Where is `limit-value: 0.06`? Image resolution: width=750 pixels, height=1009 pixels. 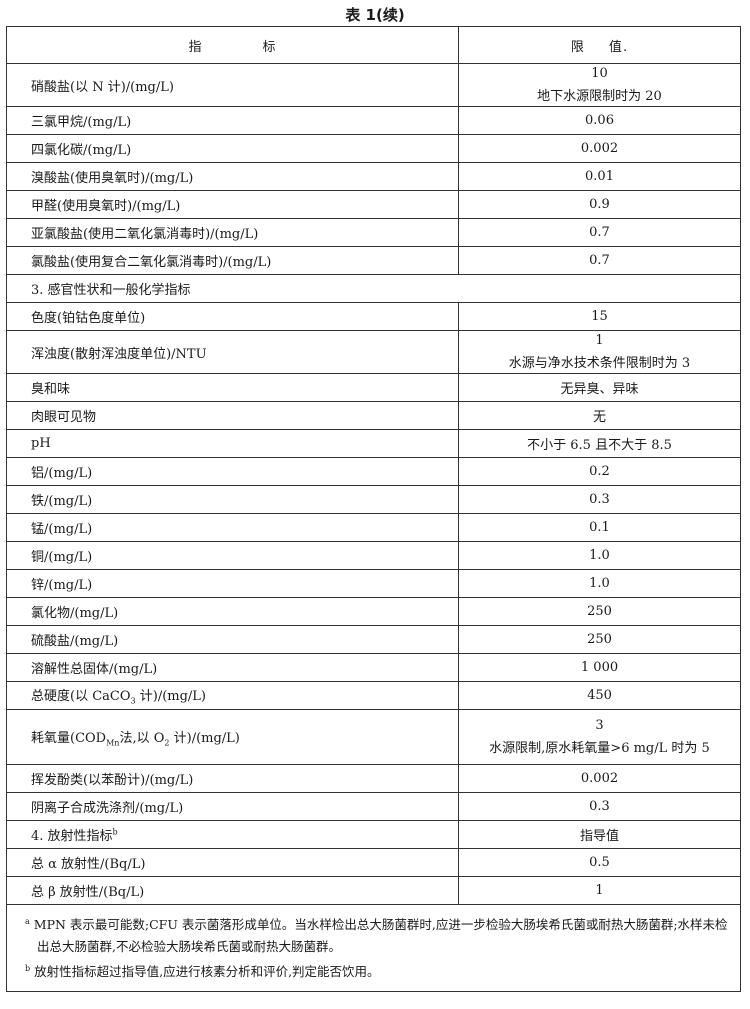 limit-value: 0.06 is located at coordinates (599, 120).